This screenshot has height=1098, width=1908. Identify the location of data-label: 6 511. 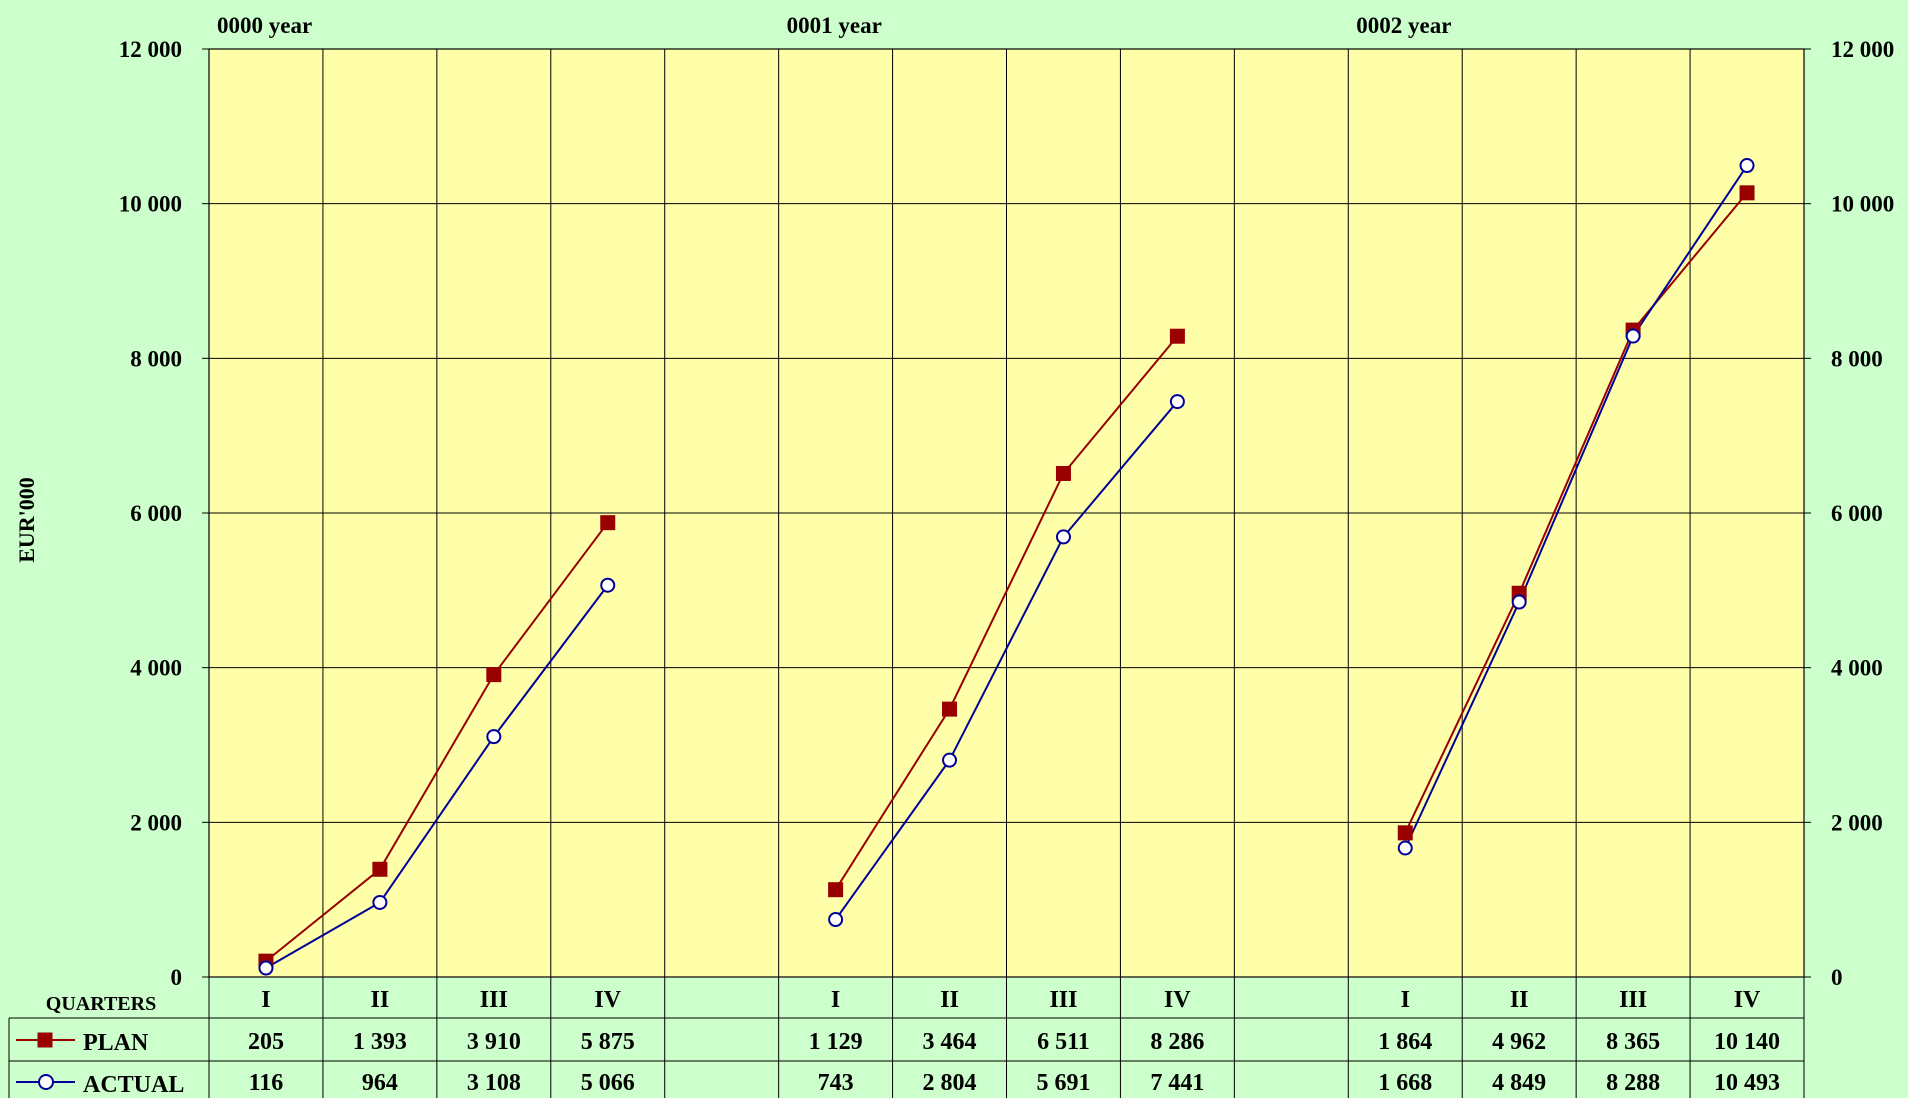
(1063, 1042).